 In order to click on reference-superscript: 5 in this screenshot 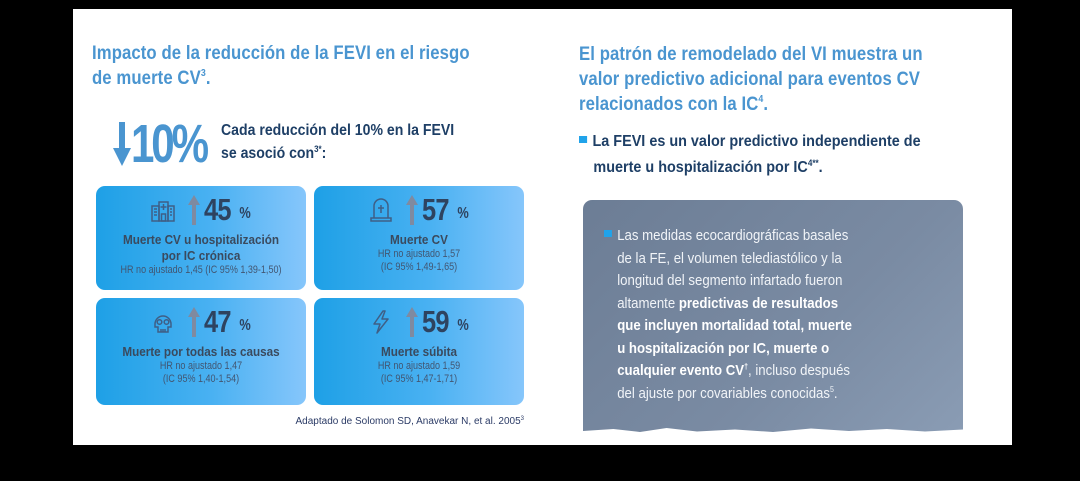, I will do `click(831, 389)`.